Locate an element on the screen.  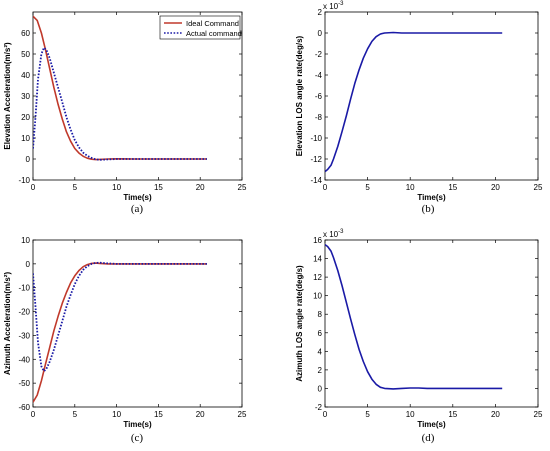
y-tick-label: -14 is located at coordinates (316, 180).